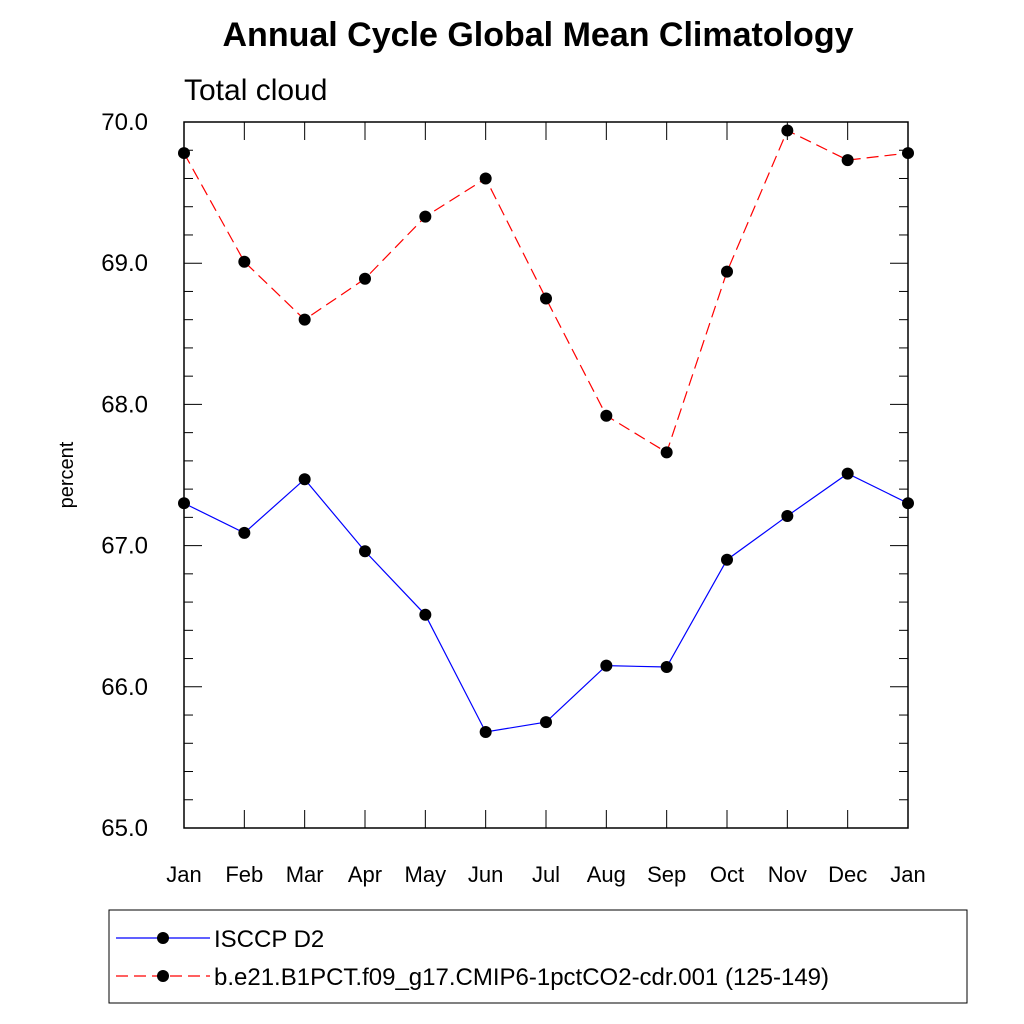 The width and height of the screenshot is (1024, 1024). What do you see at coordinates (365, 874) in the screenshot?
I see `x-tick-label: Apr` at bounding box center [365, 874].